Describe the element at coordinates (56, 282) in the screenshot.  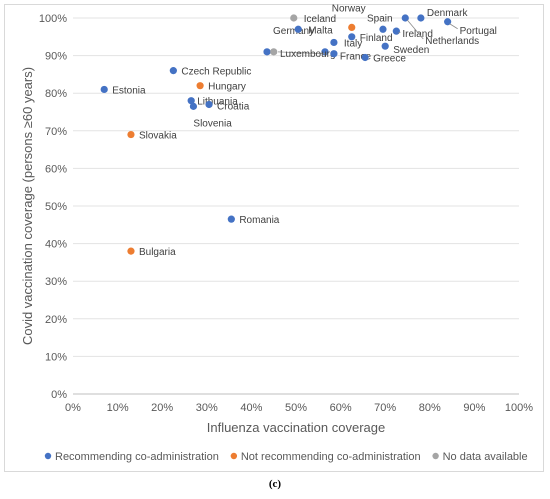
I see `y-tick-label: 30%` at that location.